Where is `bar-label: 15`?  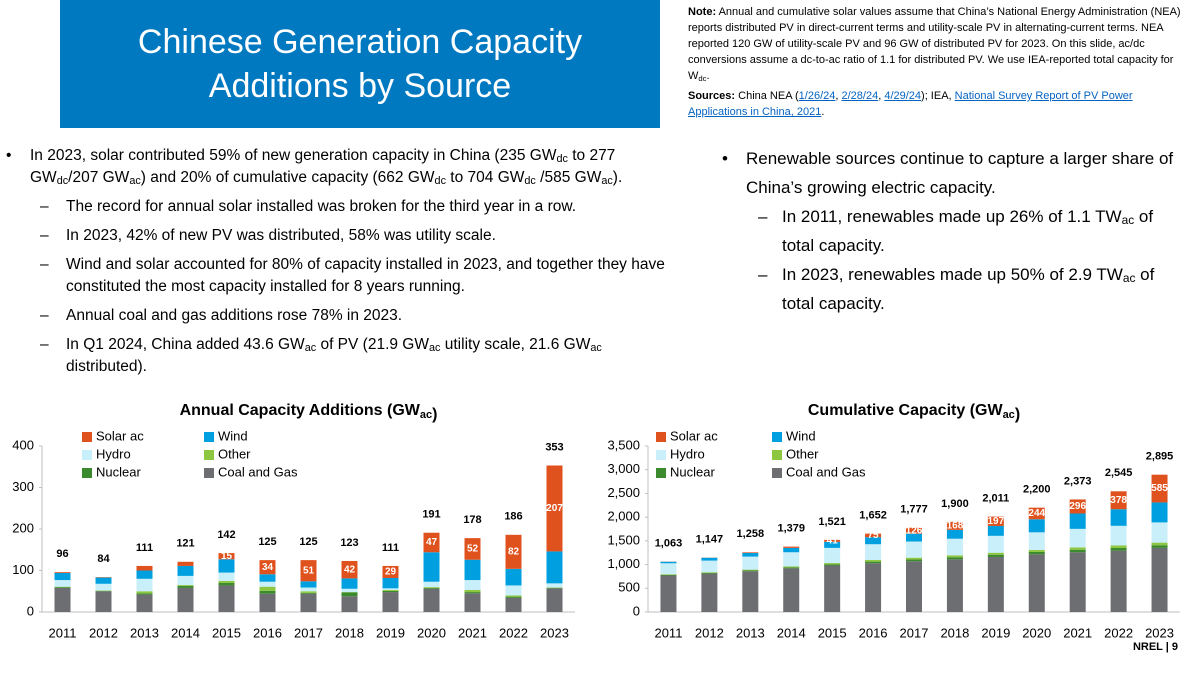 bar-label: 15 is located at coordinates (227, 556).